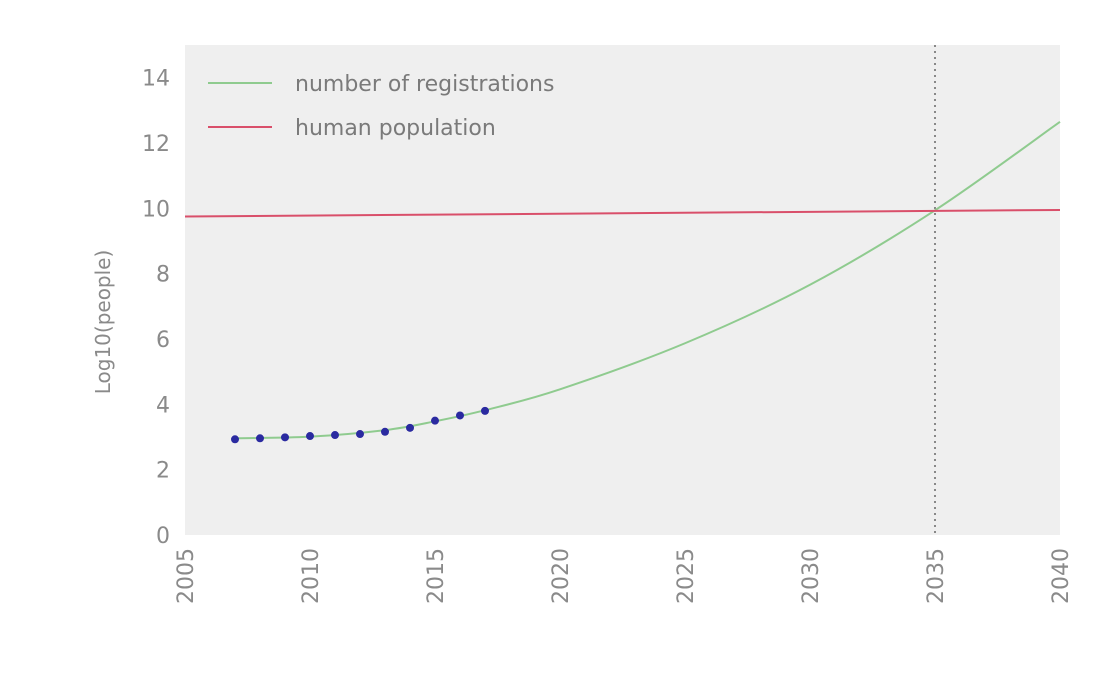 The image size is (1102, 673). What do you see at coordinates (381, 106) in the screenshot?
I see `legend: number of registrations human population` at bounding box center [381, 106].